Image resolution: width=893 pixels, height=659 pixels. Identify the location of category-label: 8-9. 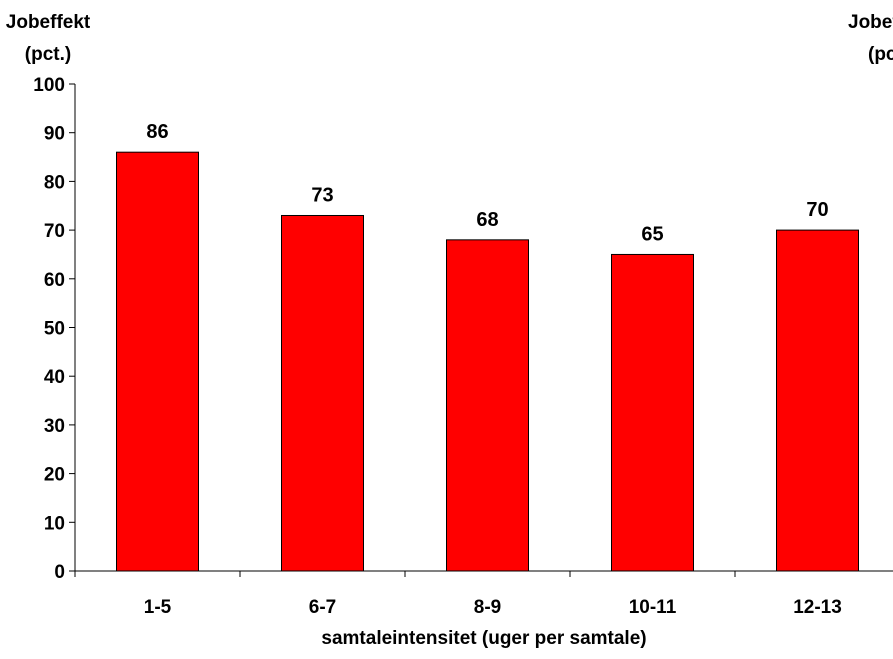
(487, 607).